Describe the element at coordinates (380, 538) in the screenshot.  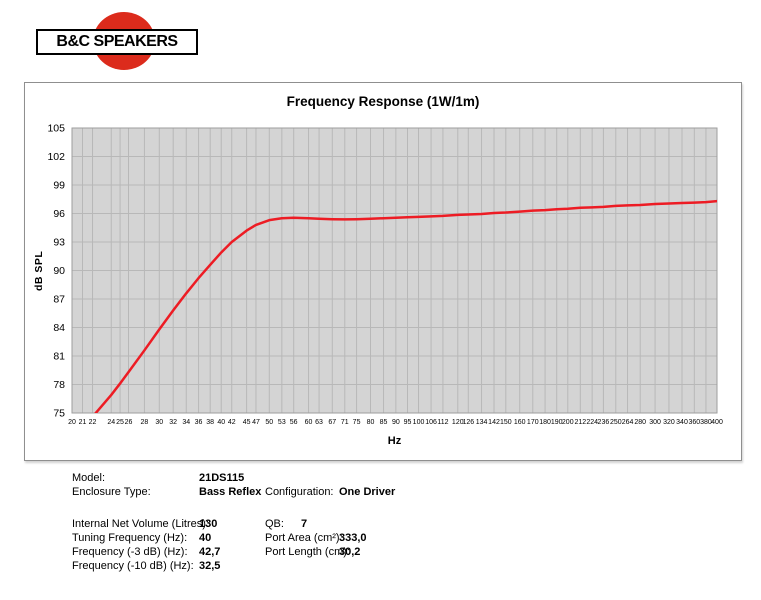
I see `spec-row-port-area: Port Area (cm²): 333,0` at that location.